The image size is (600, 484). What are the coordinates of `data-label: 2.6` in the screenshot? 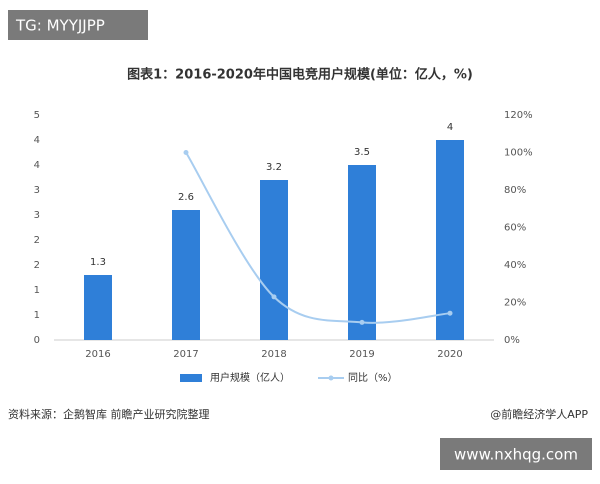 It's located at (186, 197).